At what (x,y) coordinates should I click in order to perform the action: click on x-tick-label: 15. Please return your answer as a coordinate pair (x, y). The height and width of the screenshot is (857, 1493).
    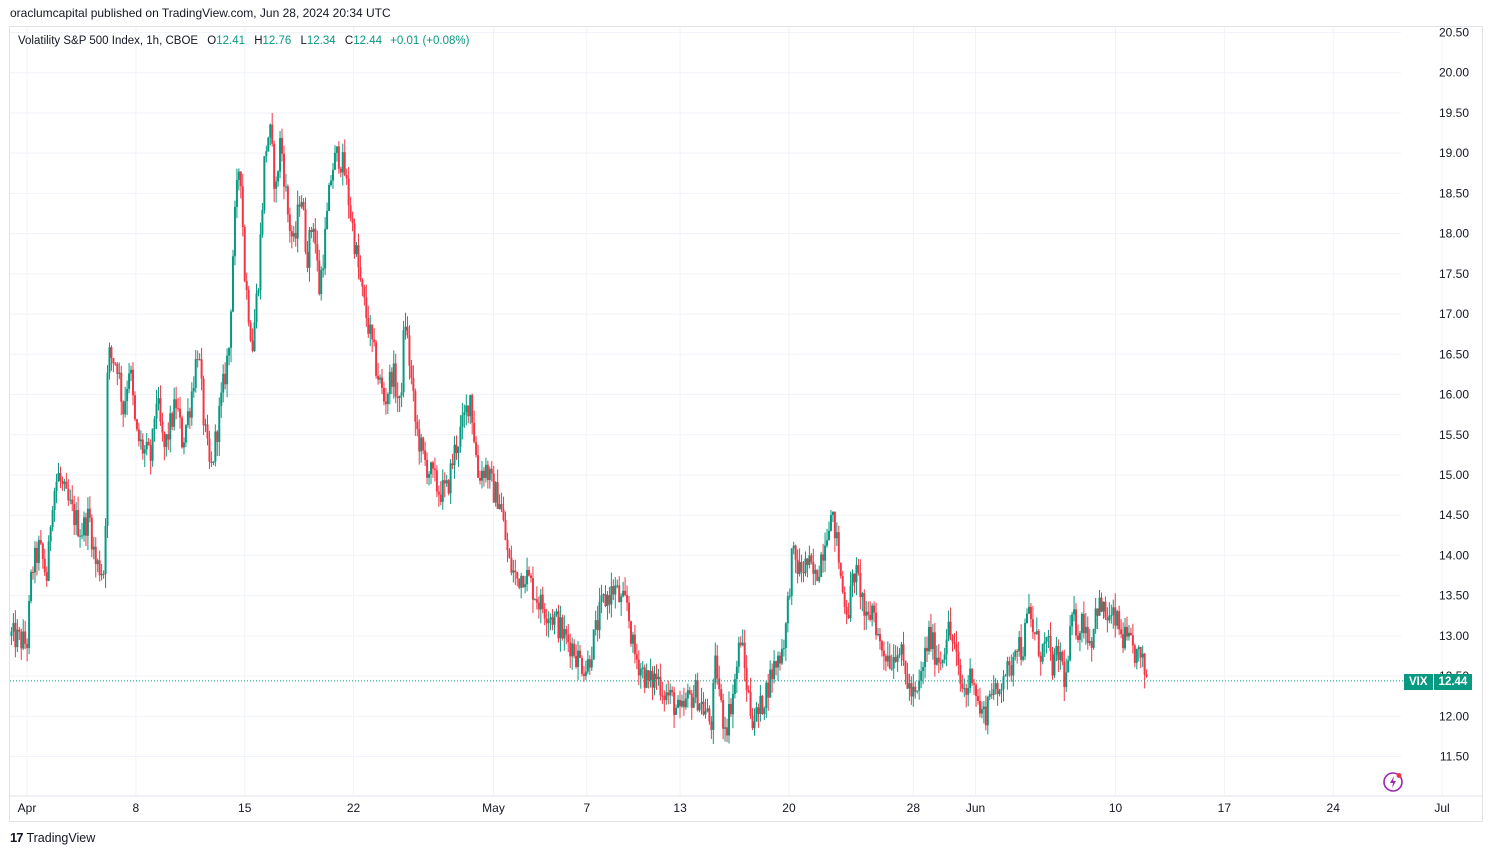
    Looking at the image, I should click on (245, 808).